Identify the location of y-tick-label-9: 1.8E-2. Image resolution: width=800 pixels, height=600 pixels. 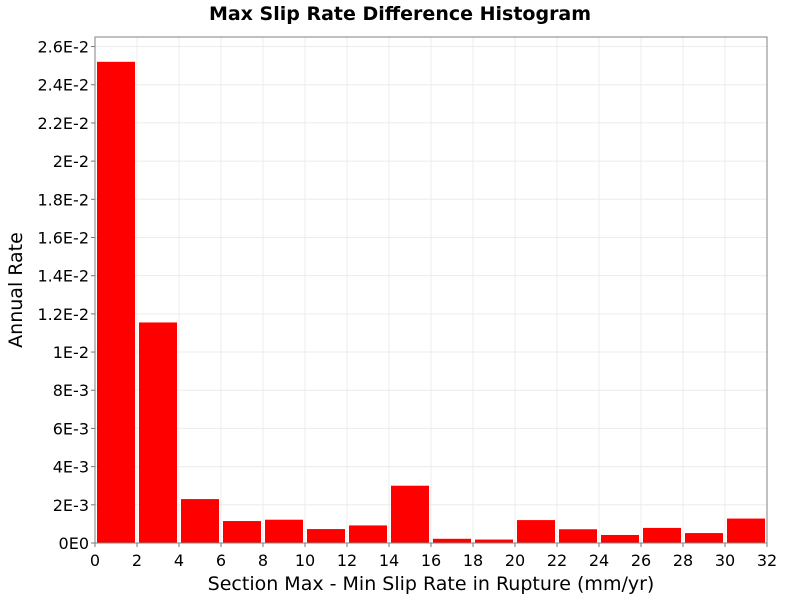
(63, 199).